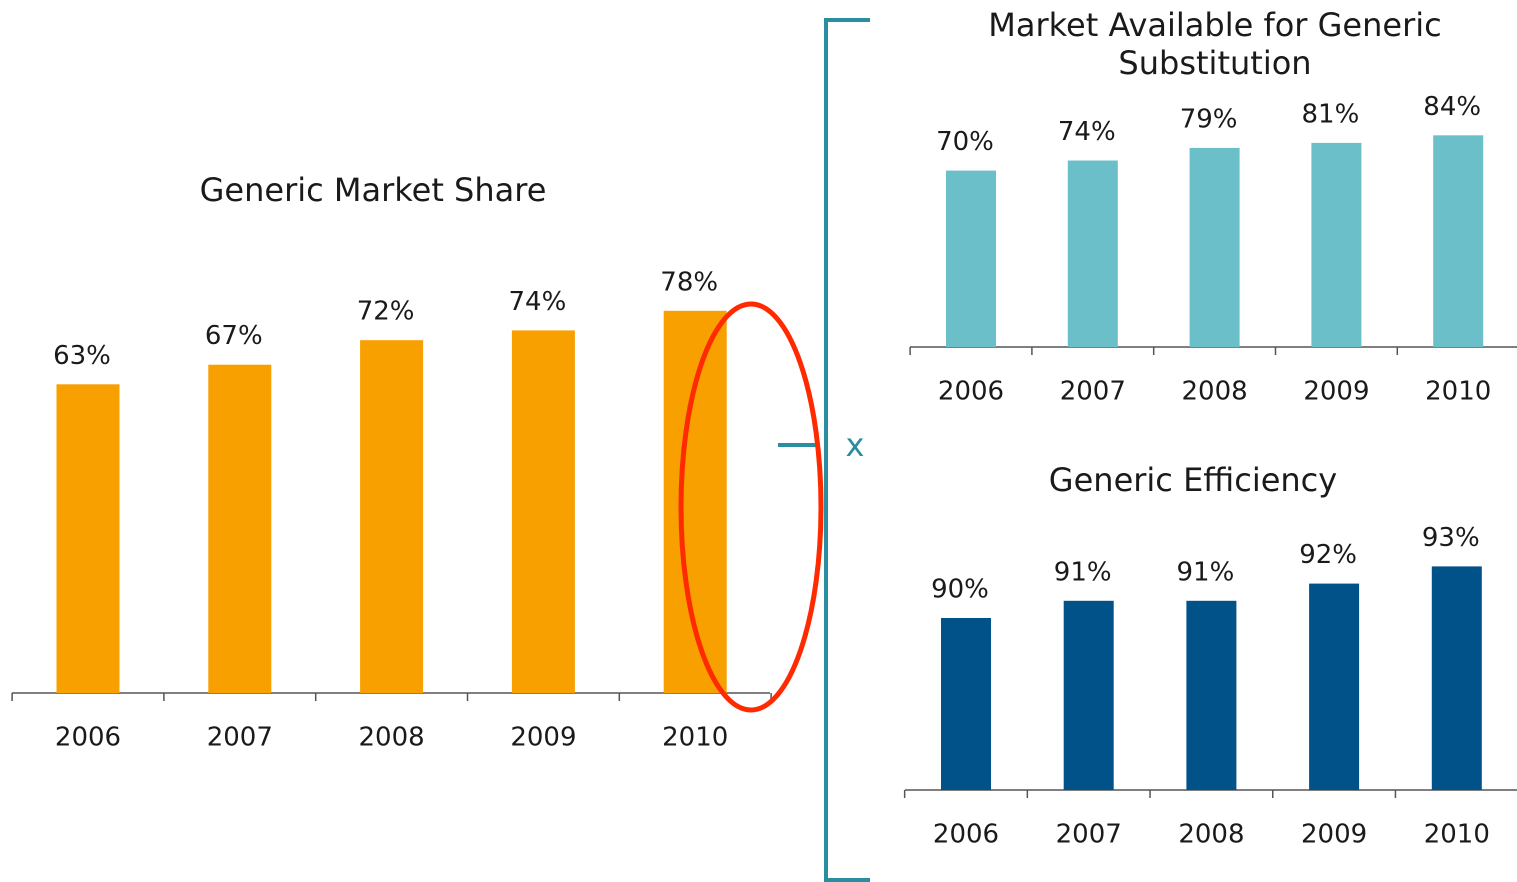 Image resolution: width=1517 pixels, height=882 pixels. Describe the element at coordinates (1214, 25) in the screenshot. I see `chart-title: Market Available for Generic` at that location.